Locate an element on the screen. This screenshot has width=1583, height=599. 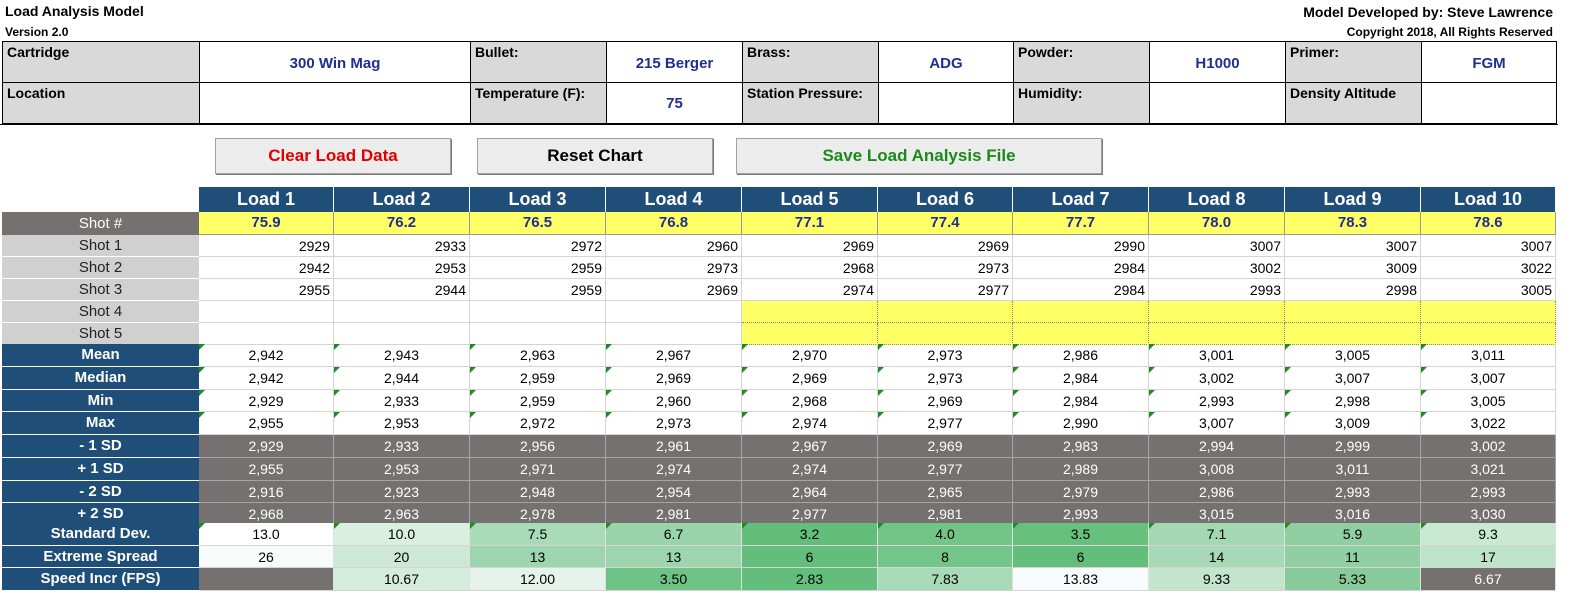
app-title: Load Analysis Model is located at coordinates (74, 11).